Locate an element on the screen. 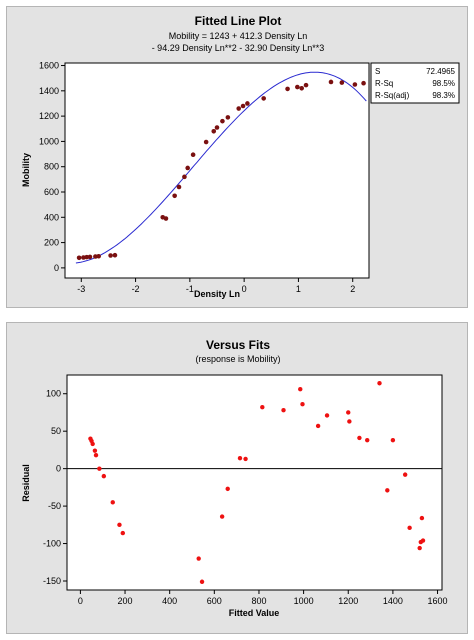 Image resolution: width=474 pixels, height=640 pixels. x-tick-label: 1600 is located at coordinates (438, 601).